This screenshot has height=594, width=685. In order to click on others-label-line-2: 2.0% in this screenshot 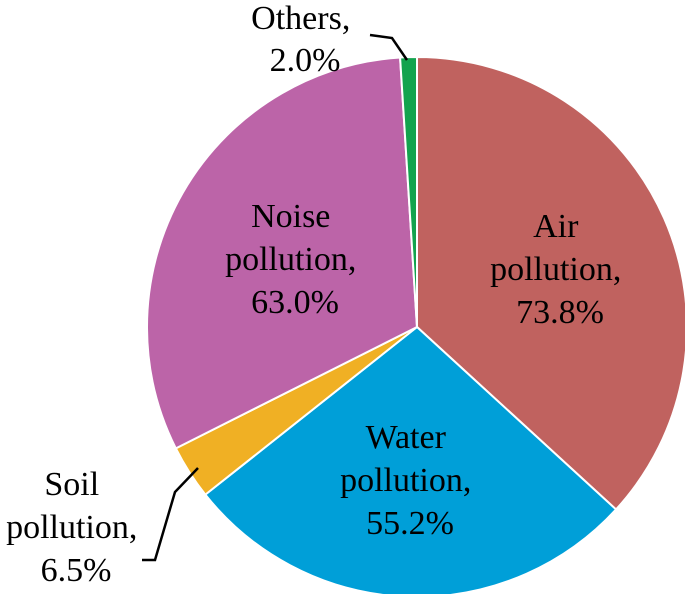, I will do `click(305, 60)`.